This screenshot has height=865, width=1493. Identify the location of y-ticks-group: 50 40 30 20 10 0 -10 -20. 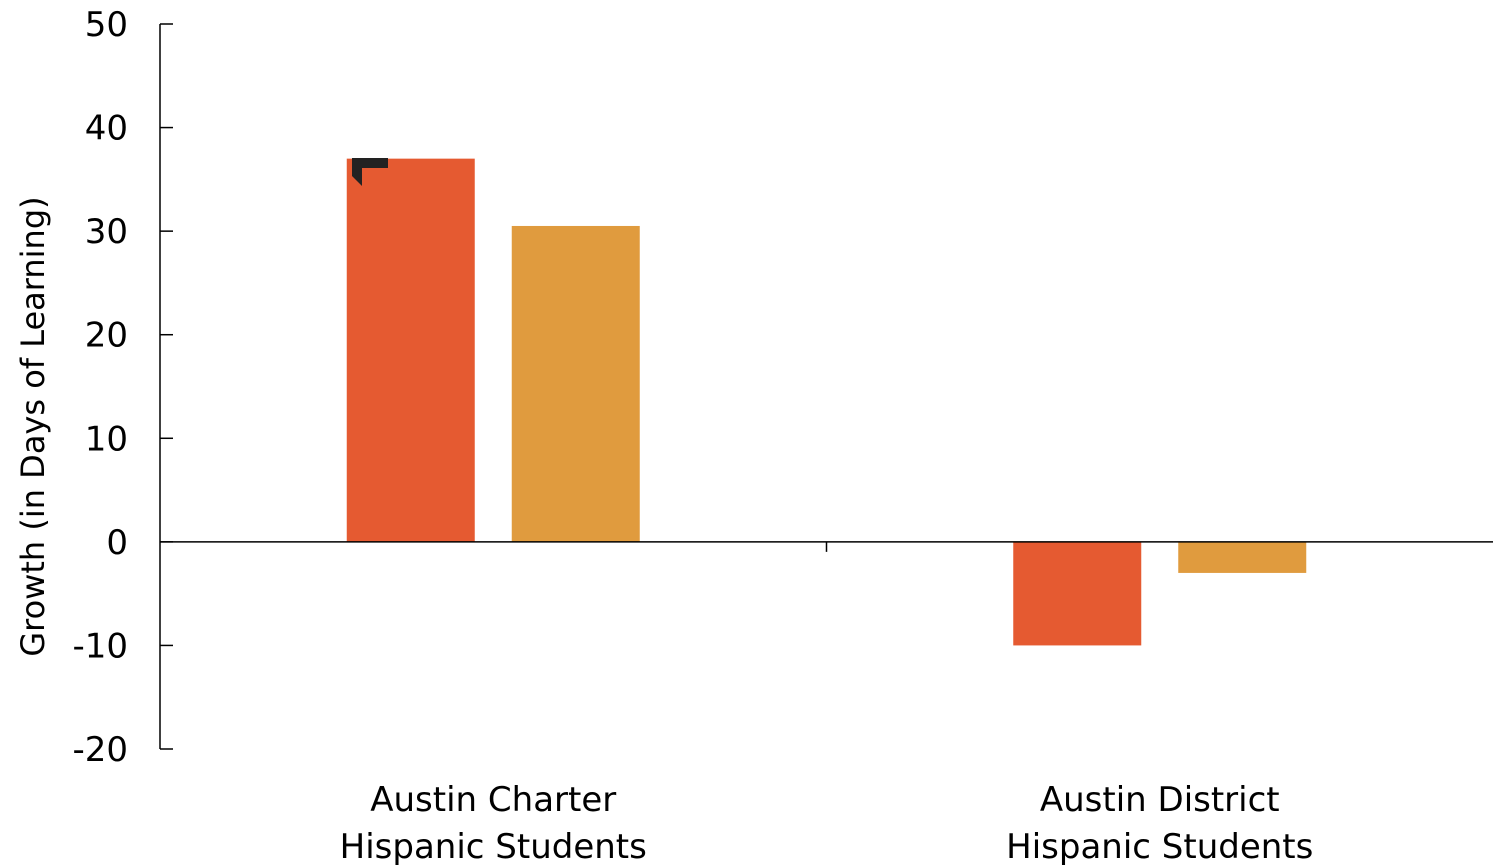
(122, 387).